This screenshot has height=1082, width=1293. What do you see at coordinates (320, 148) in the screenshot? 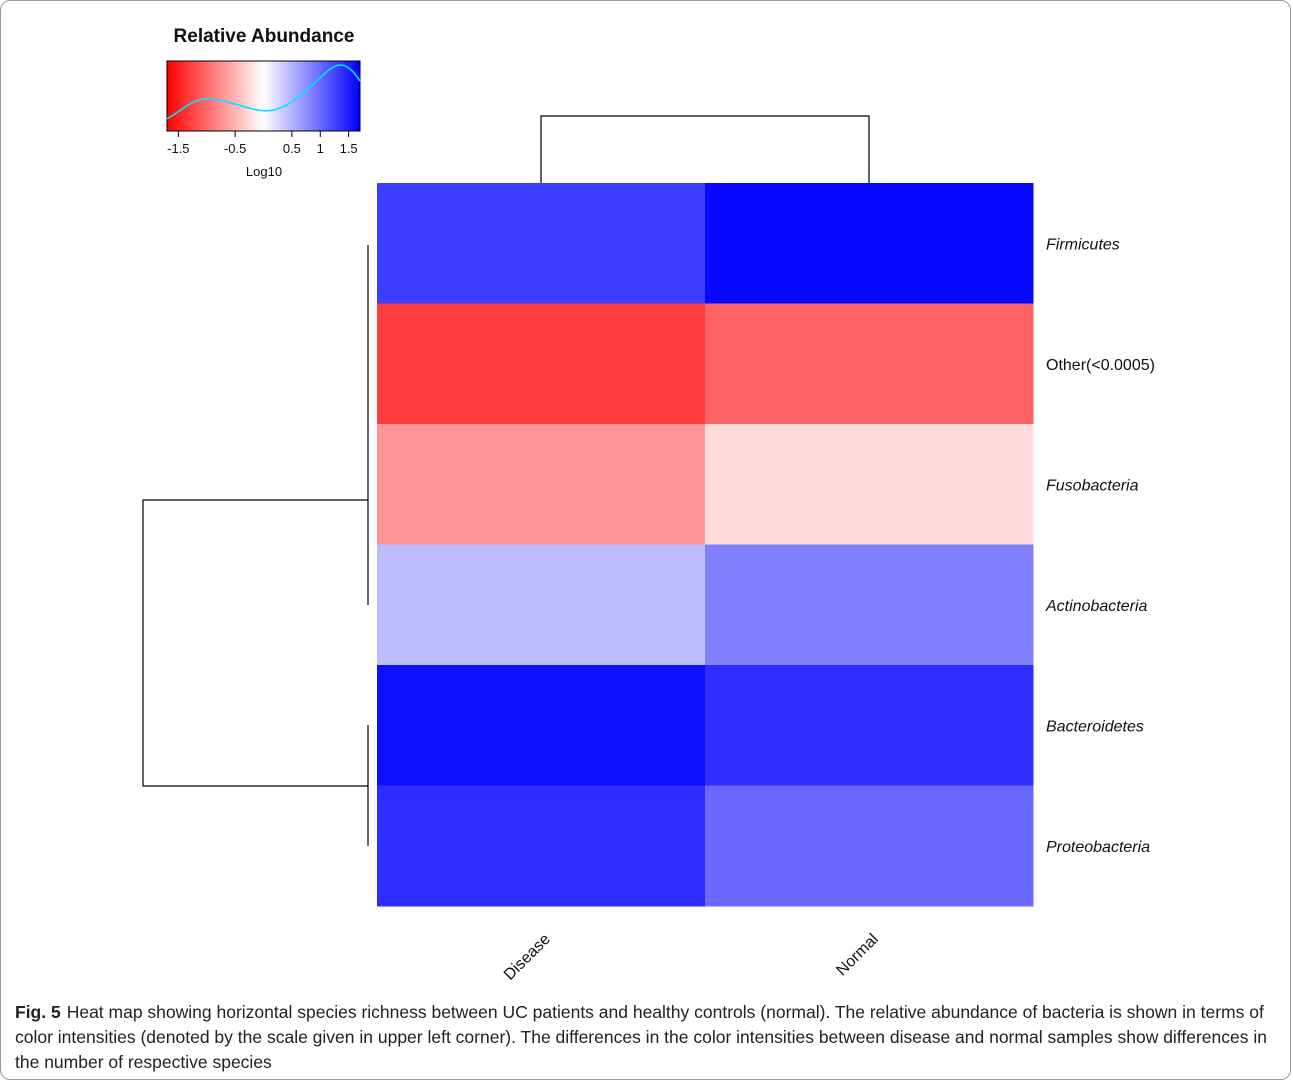
I see `color-key-tick-label: 1` at bounding box center [320, 148].